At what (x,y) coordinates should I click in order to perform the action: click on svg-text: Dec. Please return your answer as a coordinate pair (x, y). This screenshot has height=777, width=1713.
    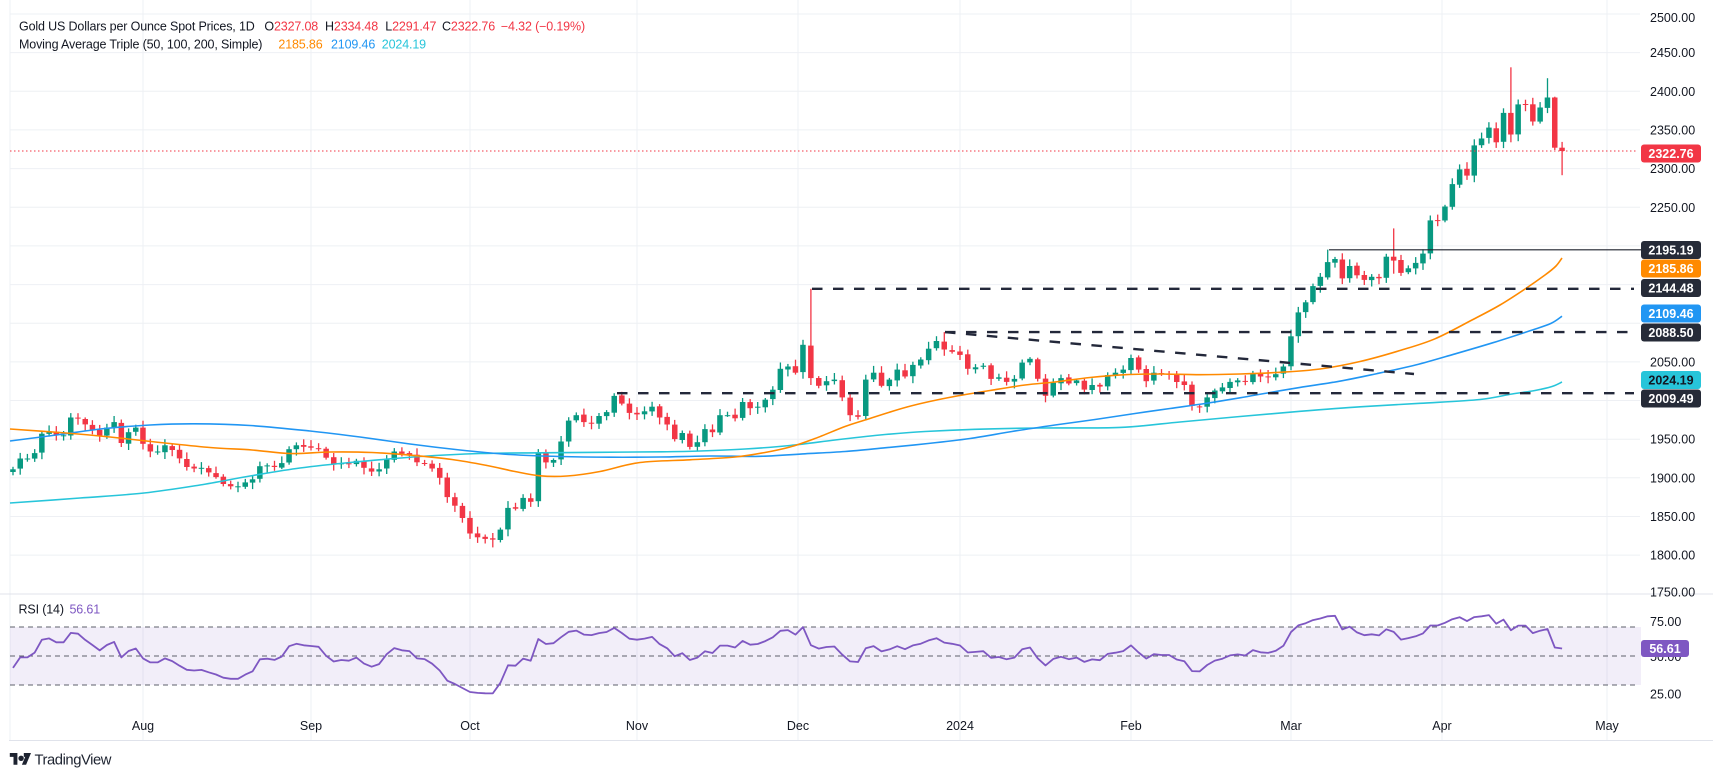
    Looking at the image, I should click on (798, 726).